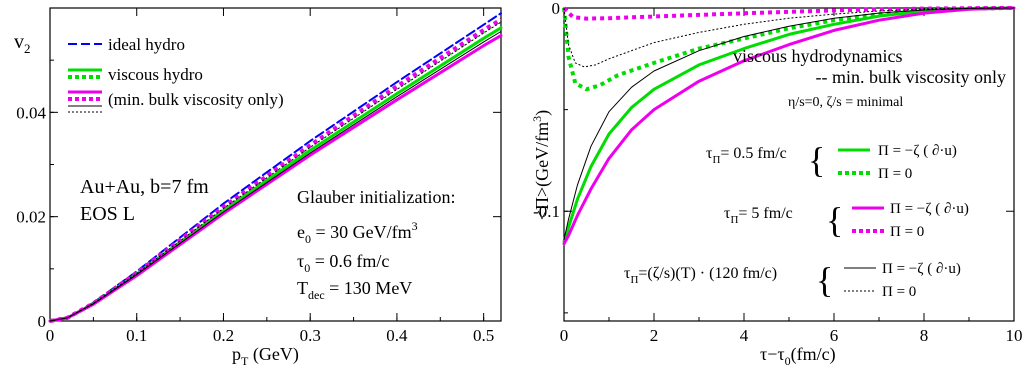  Describe the element at coordinates (196, 99) in the screenshot. I see `legend-label-min-bulk: (min. bulk viscosity only)` at that location.